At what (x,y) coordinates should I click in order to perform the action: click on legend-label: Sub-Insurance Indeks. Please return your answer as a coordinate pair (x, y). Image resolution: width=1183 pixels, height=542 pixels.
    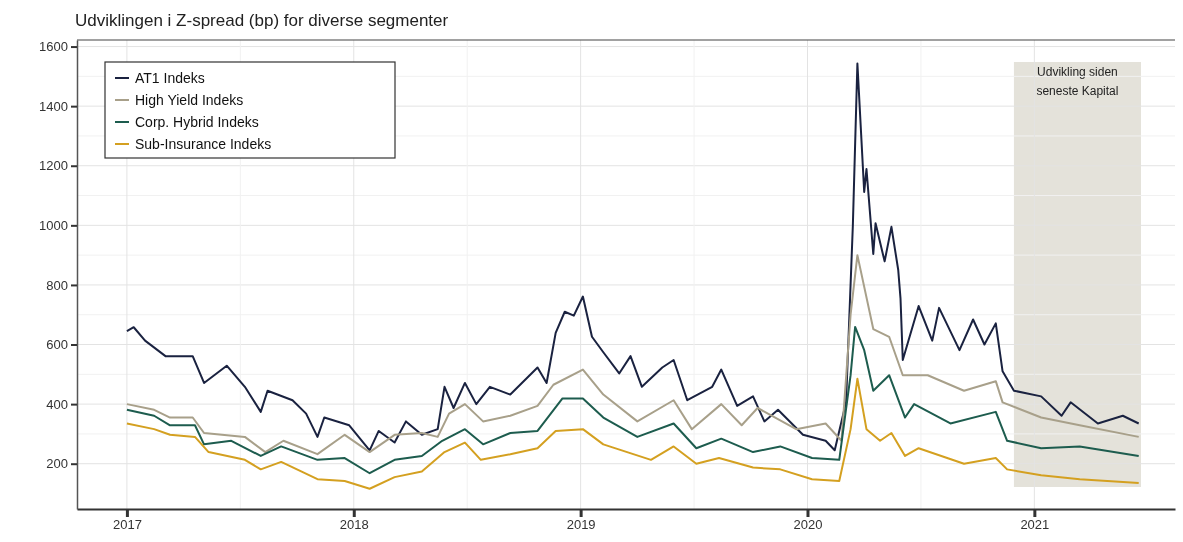
    Looking at the image, I should click on (203, 144).